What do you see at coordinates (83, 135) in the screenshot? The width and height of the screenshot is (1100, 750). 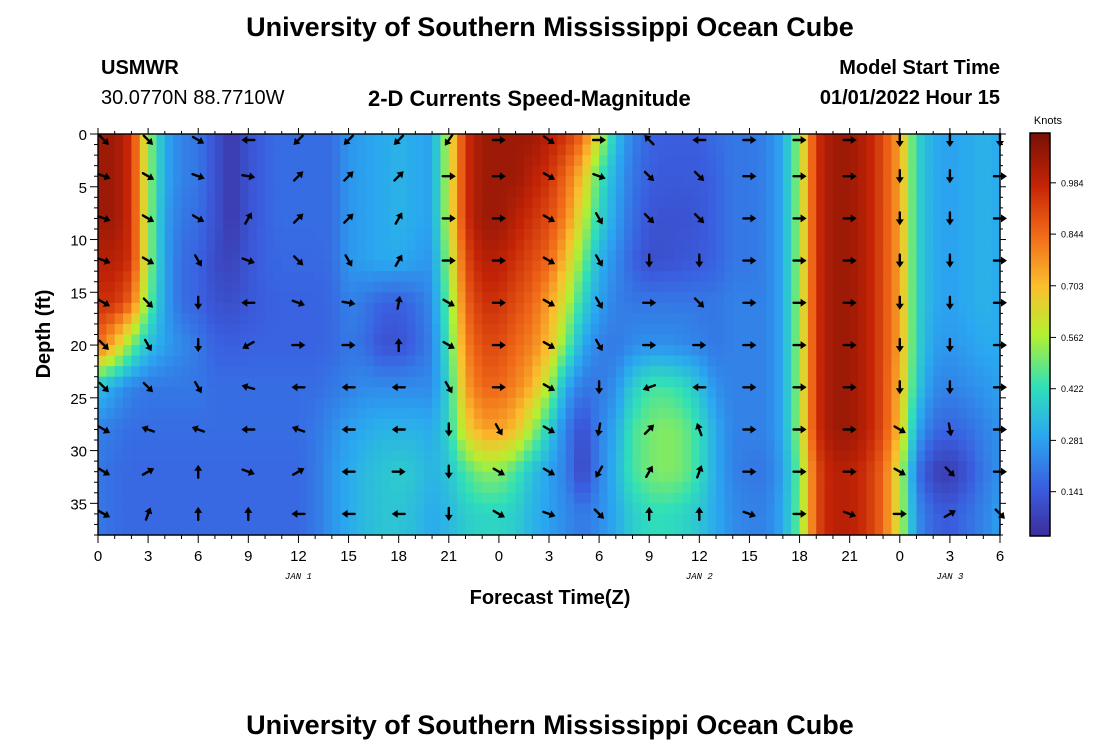 I see `y-tick-label: 0` at bounding box center [83, 135].